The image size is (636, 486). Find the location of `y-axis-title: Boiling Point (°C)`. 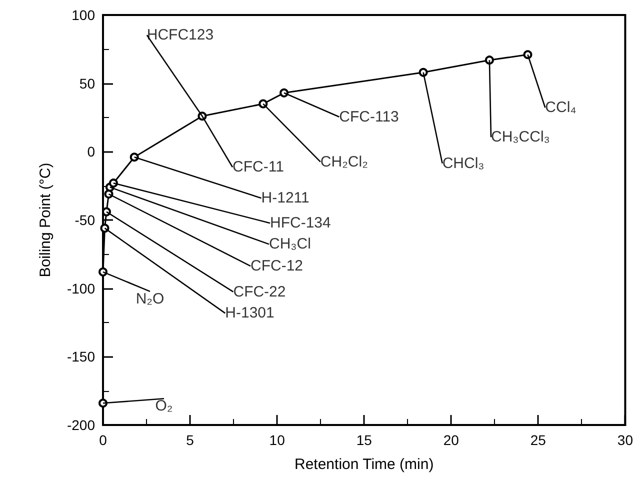

y-axis-title: Boiling Point (°C) is located at coordinates (45, 220).